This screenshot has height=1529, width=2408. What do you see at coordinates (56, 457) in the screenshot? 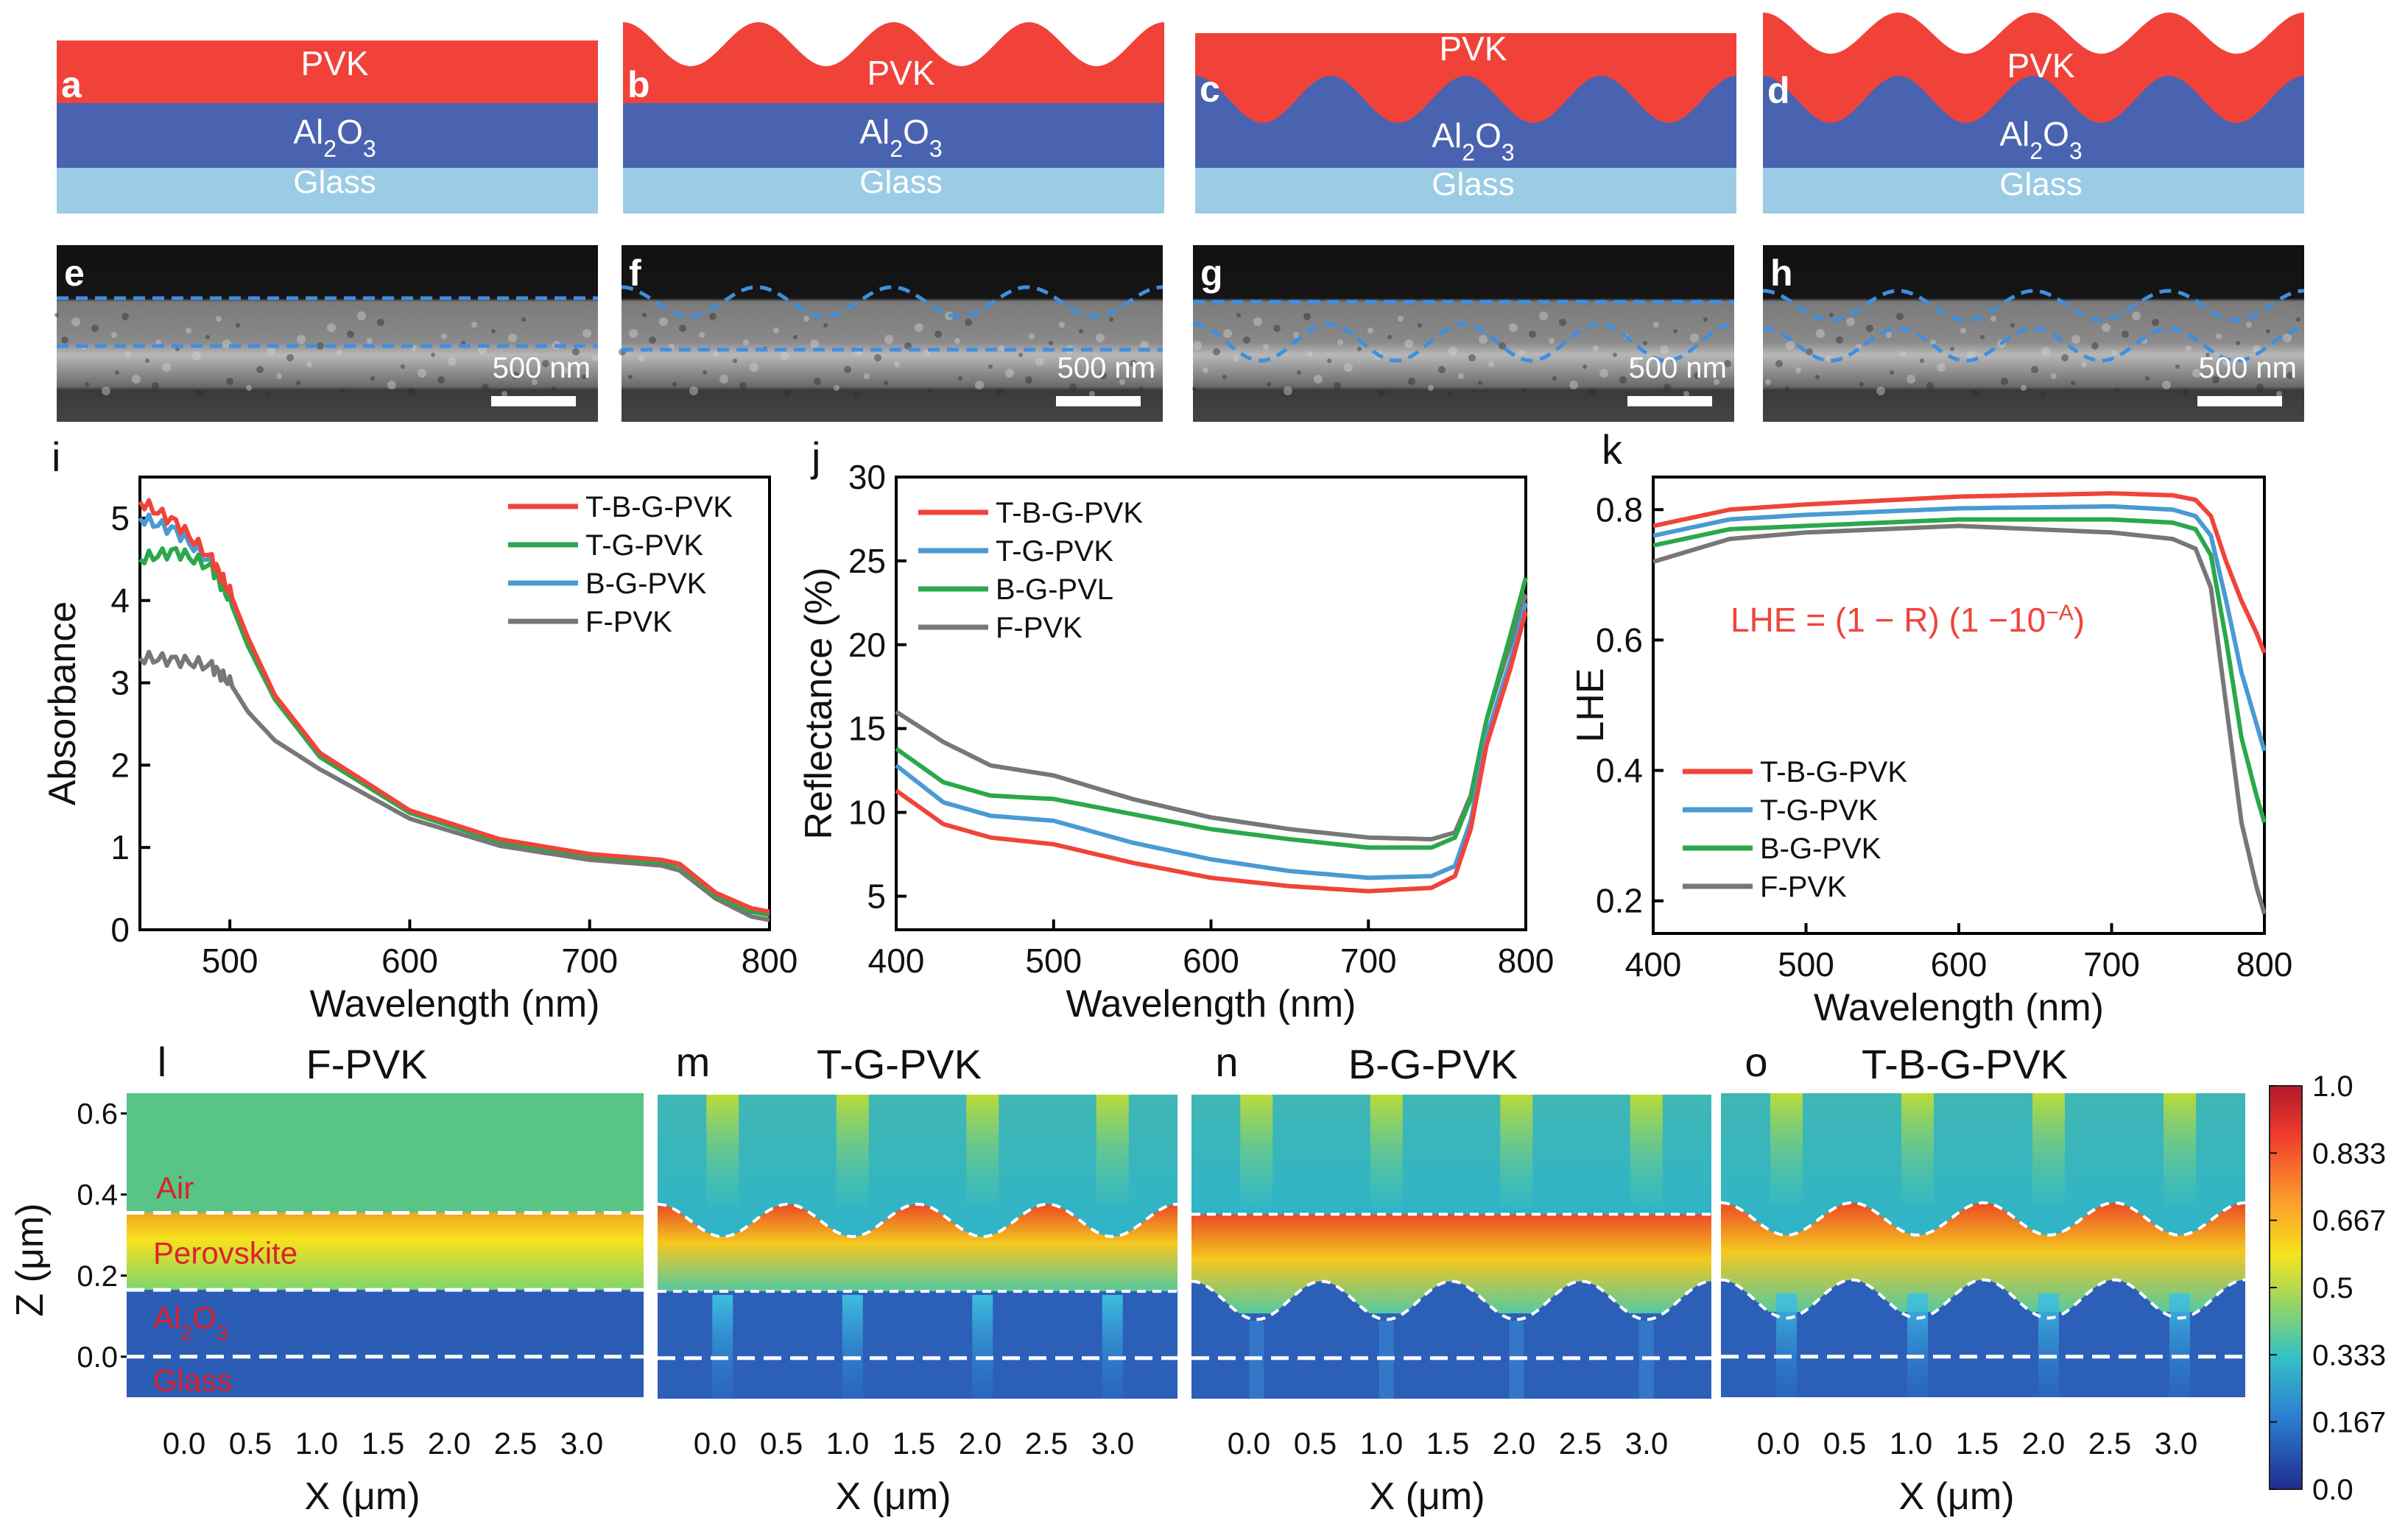
I see `panel-letter-i: i` at bounding box center [56, 457].